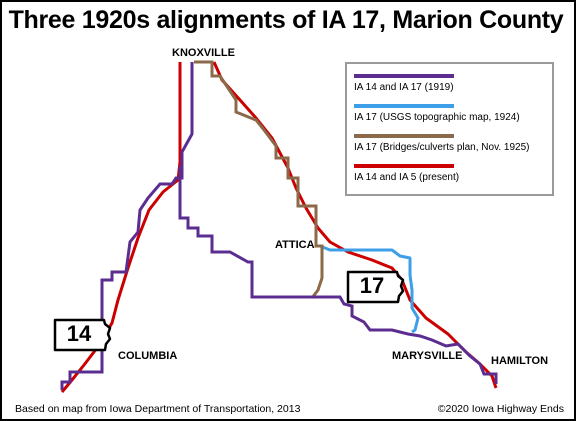  I want to click on iowa-14-shield-number: 14, so click(79, 333).